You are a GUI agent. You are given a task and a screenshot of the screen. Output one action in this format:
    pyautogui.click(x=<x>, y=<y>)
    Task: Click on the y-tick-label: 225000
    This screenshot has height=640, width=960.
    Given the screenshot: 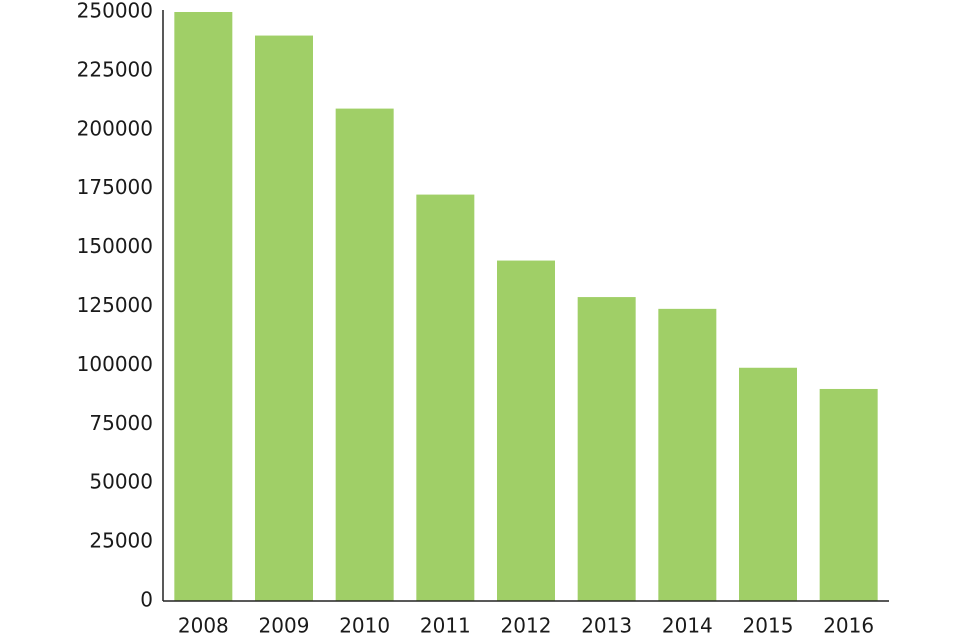 What is the action you would take?
    pyautogui.click(x=115, y=69)
    